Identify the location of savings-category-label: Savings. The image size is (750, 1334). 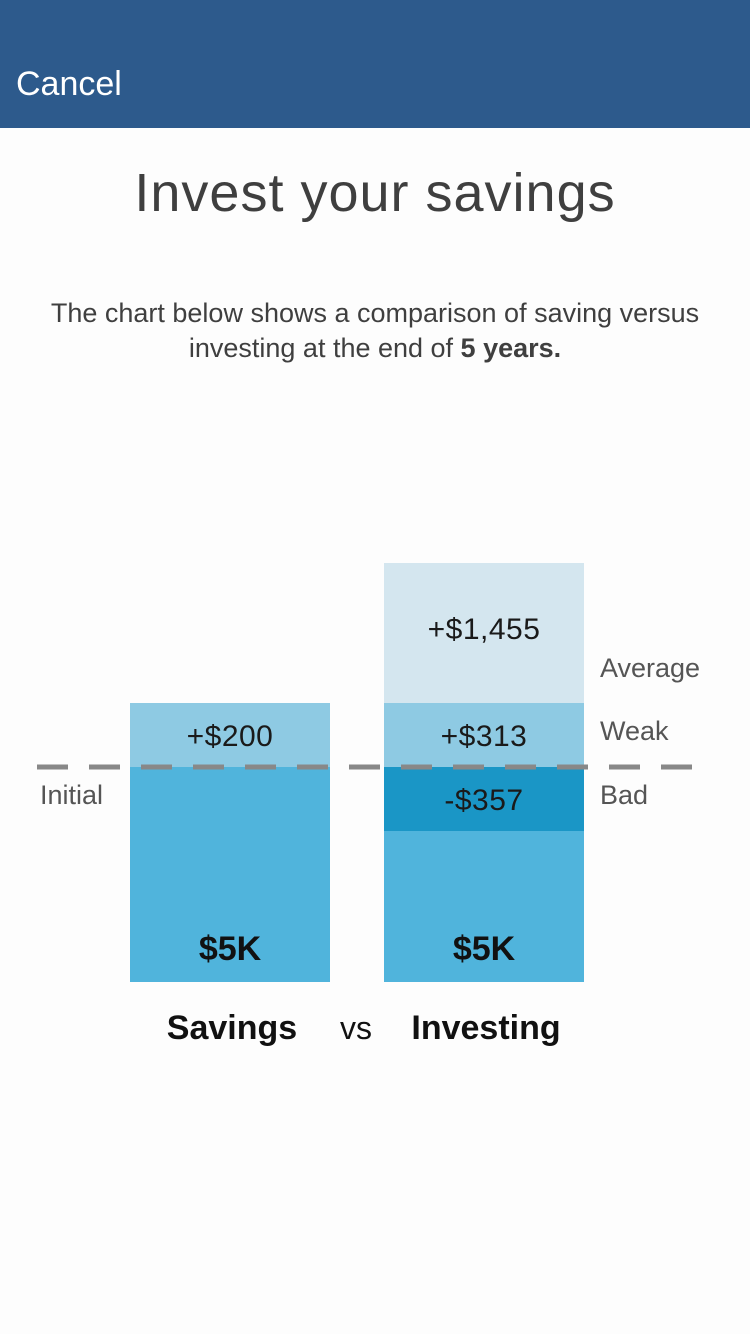
(232, 1028).